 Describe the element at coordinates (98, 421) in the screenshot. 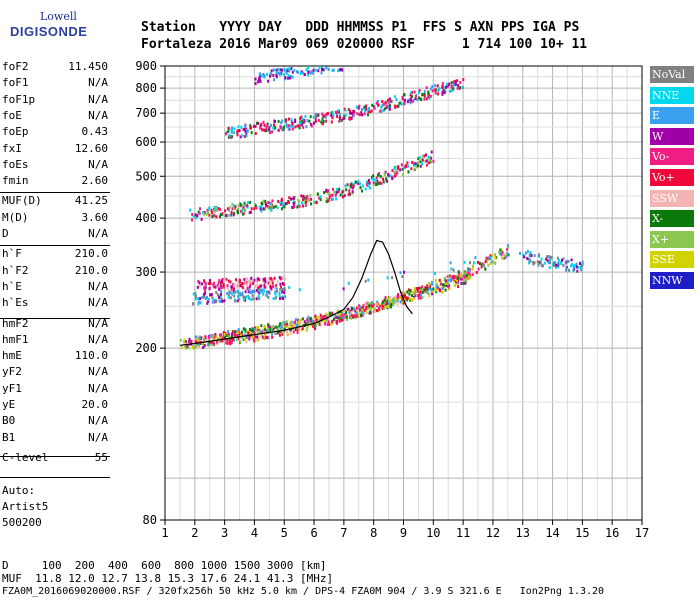

I see `param-value: N/A` at that location.